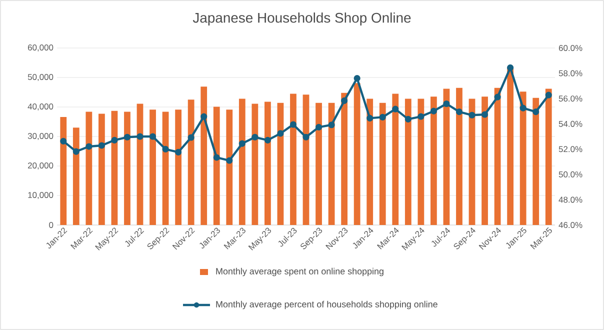  I want to click on y2-tick-label: 58.0%, so click(570, 73).